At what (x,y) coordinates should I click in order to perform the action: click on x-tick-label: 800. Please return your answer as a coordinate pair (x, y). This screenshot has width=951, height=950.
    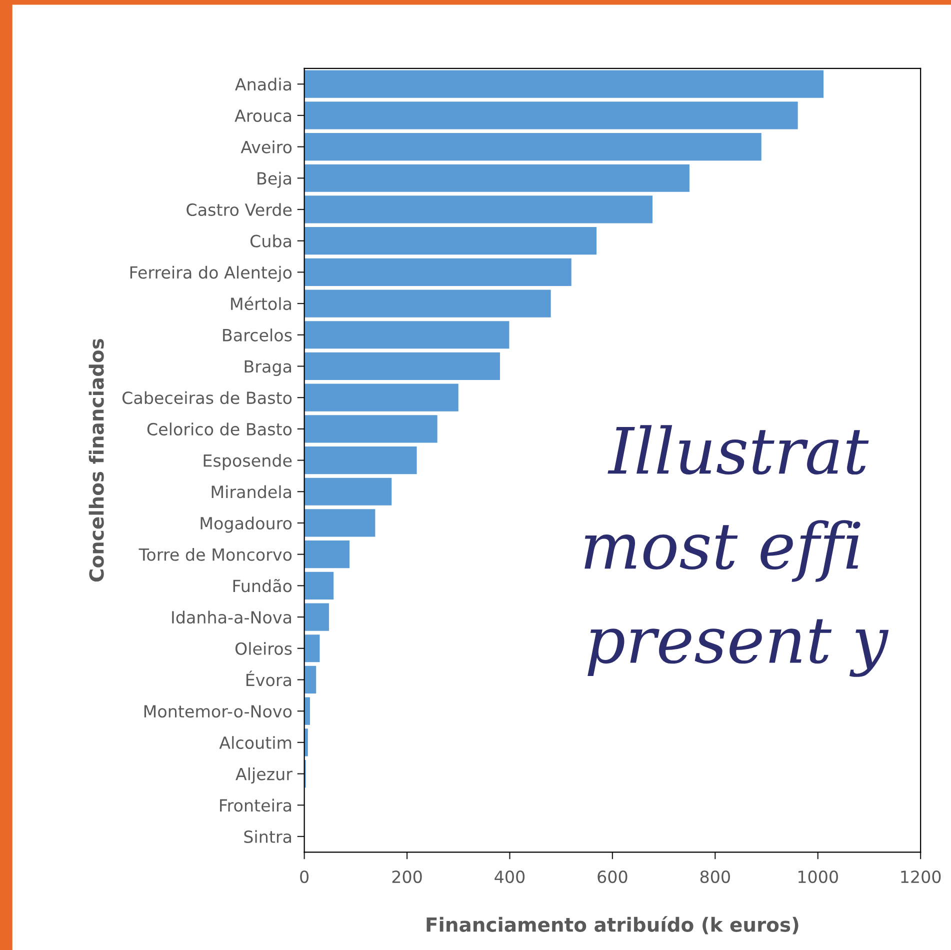
    Looking at the image, I should click on (715, 877).